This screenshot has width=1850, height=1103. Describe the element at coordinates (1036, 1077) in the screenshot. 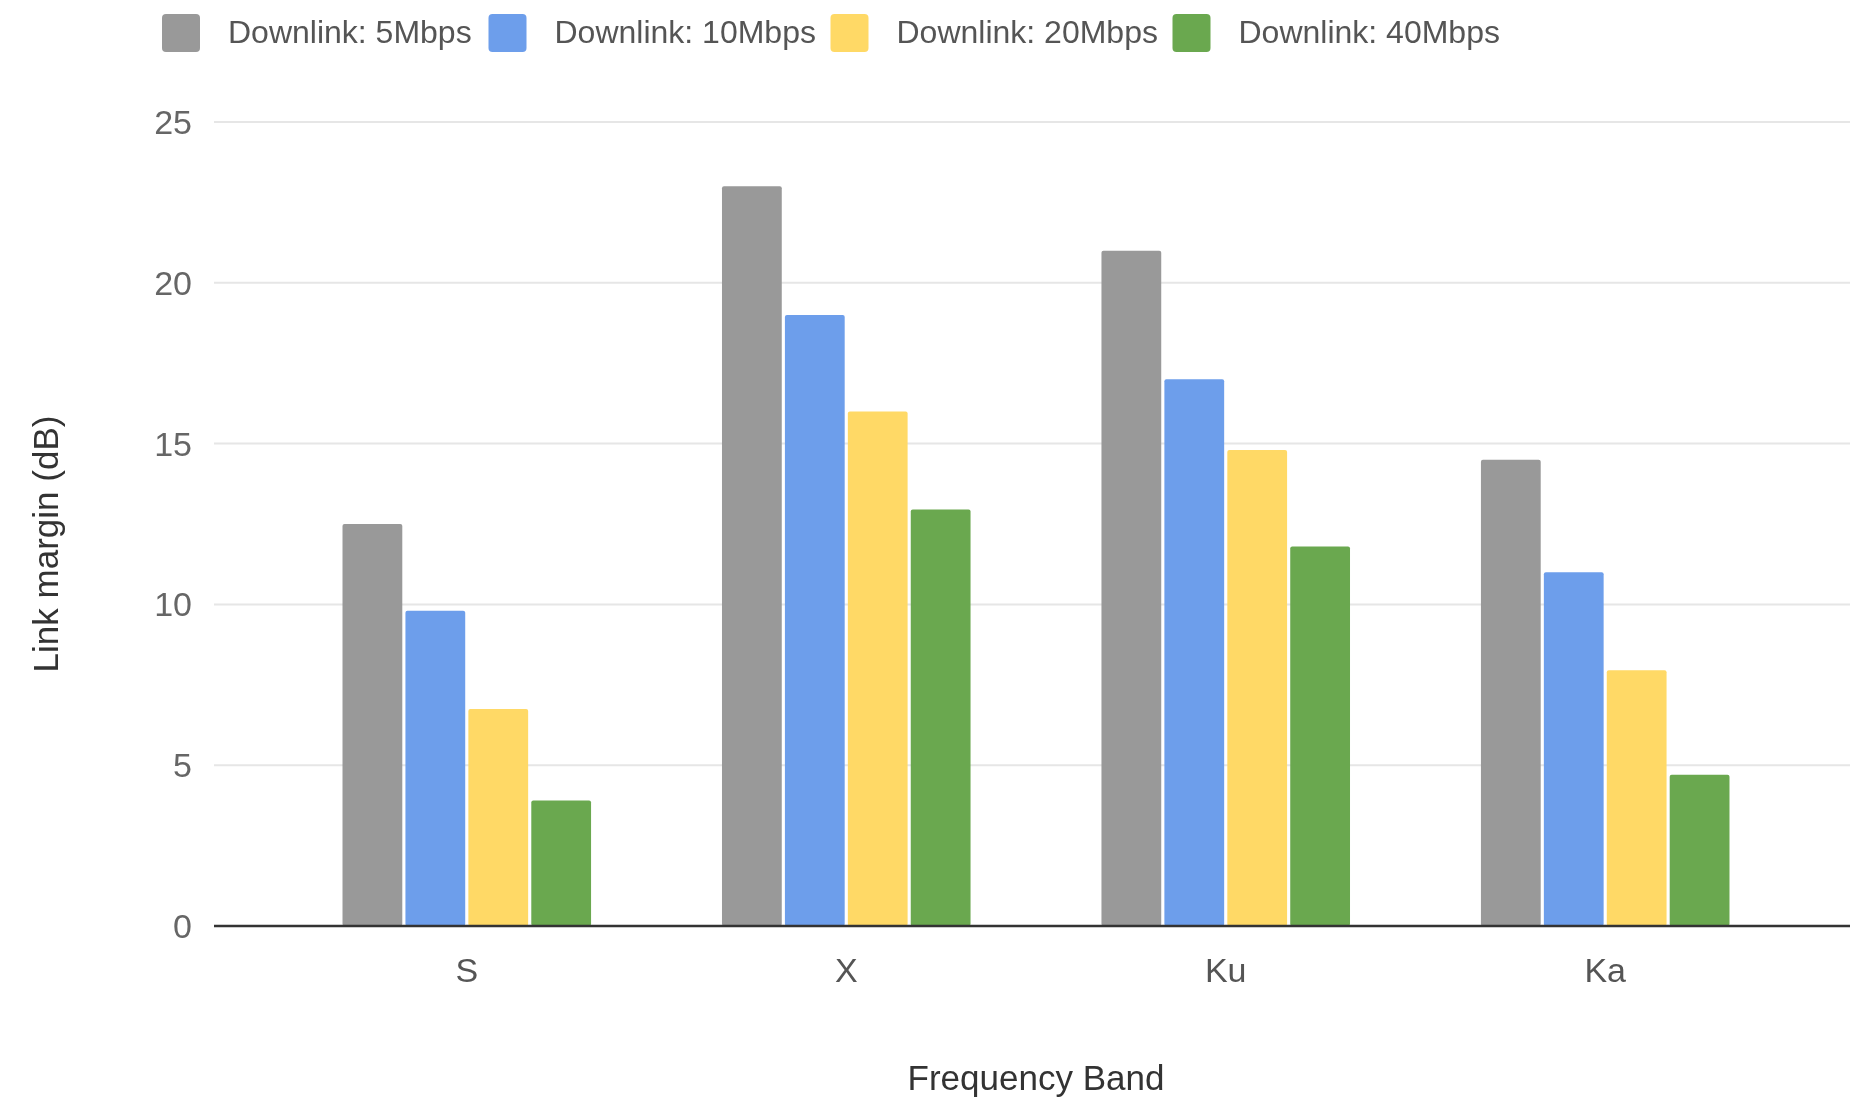

I see `x-axis-title: Frequency Band` at that location.